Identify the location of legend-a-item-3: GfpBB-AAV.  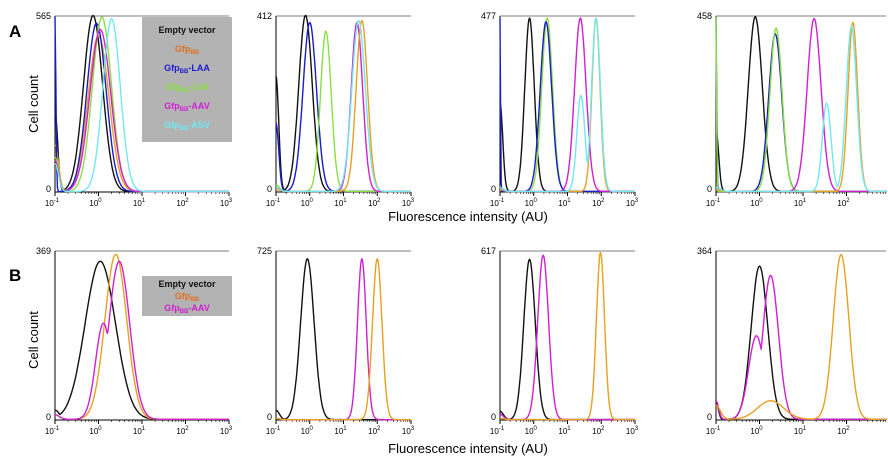
(187, 107).